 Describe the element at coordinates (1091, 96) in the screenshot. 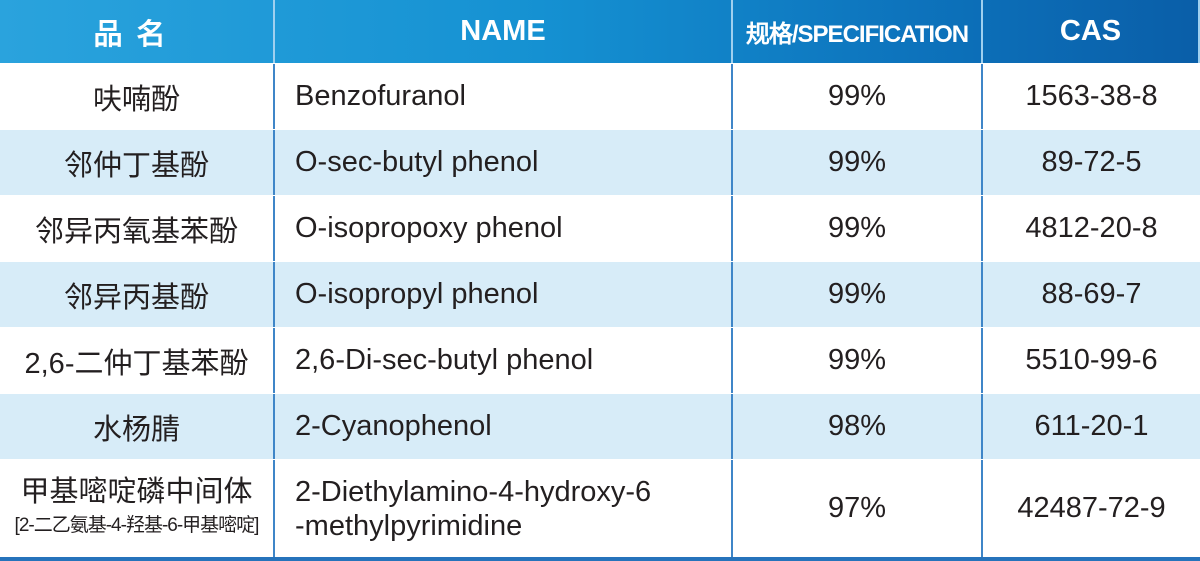

I see `cell-cas: 1563-38-8` at that location.